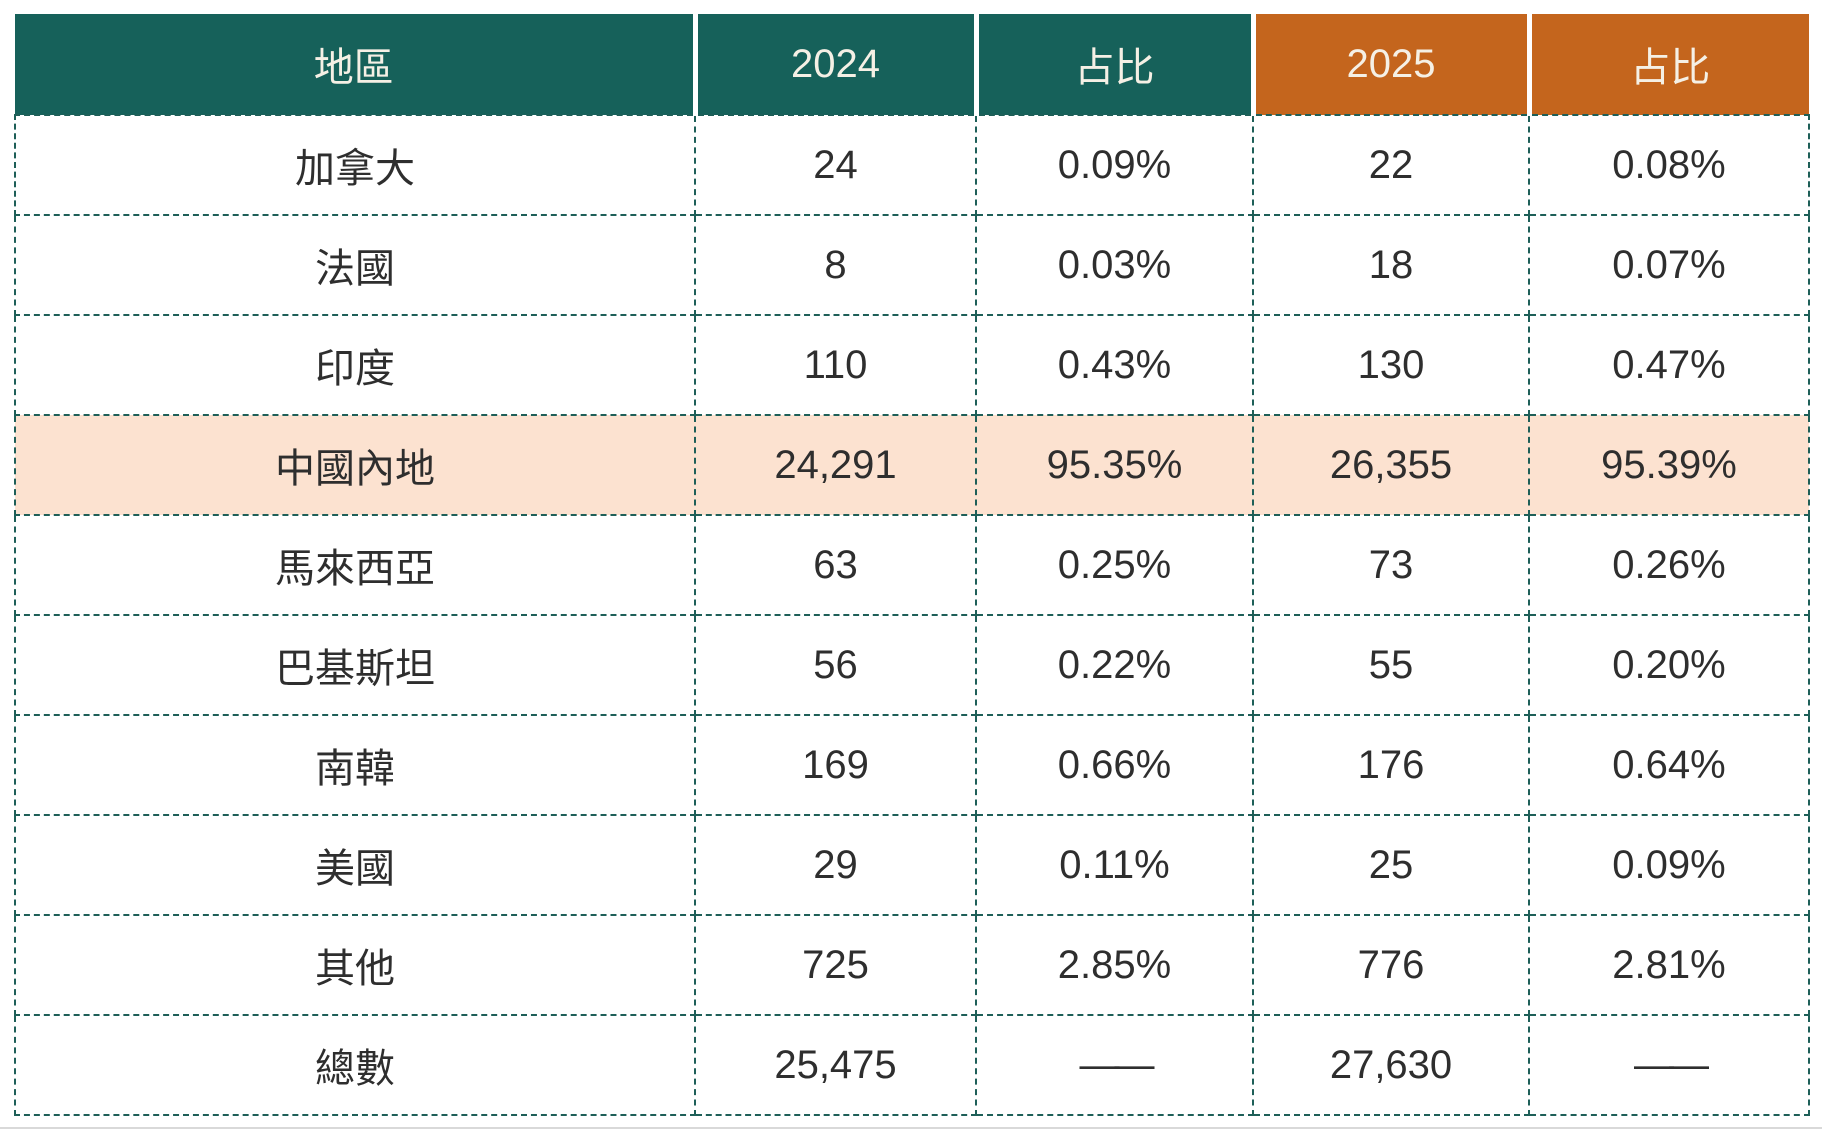  I want to click on table-row: 美國 29 0.11% 25 0.09%, so click(912, 865).